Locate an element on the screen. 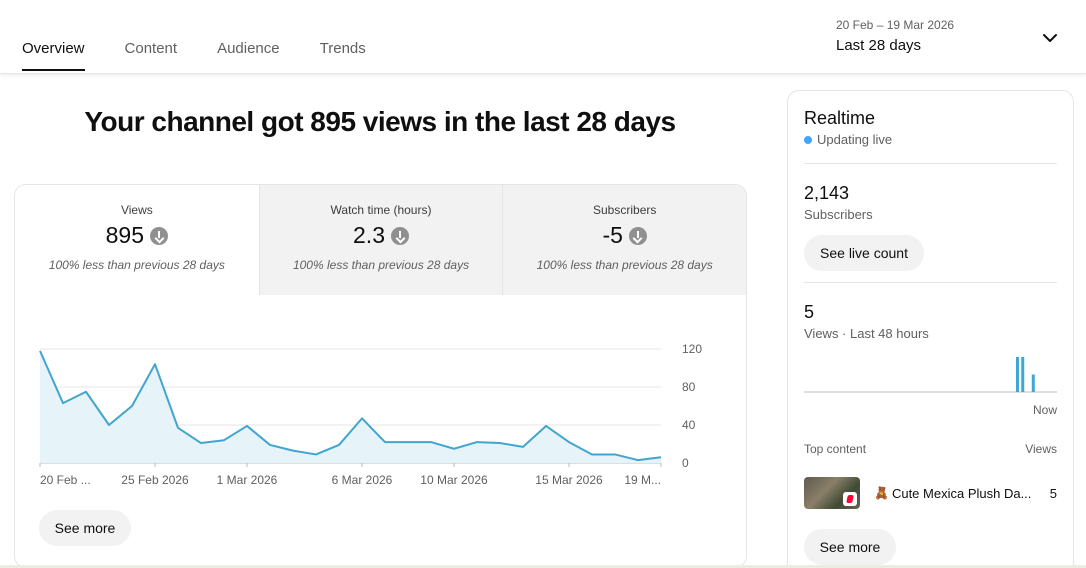 The image size is (1086, 568). x-tick-label: 15 Mar 2026 is located at coordinates (569, 480).